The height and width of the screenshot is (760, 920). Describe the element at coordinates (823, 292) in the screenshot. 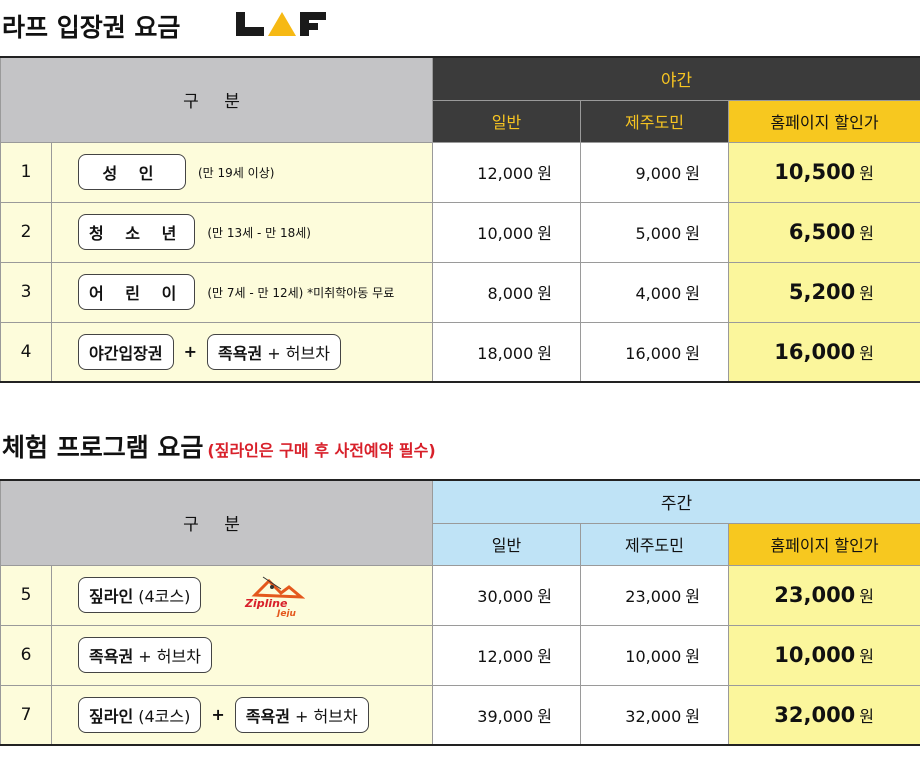

I see `discount-price: 5,200 원` at that location.